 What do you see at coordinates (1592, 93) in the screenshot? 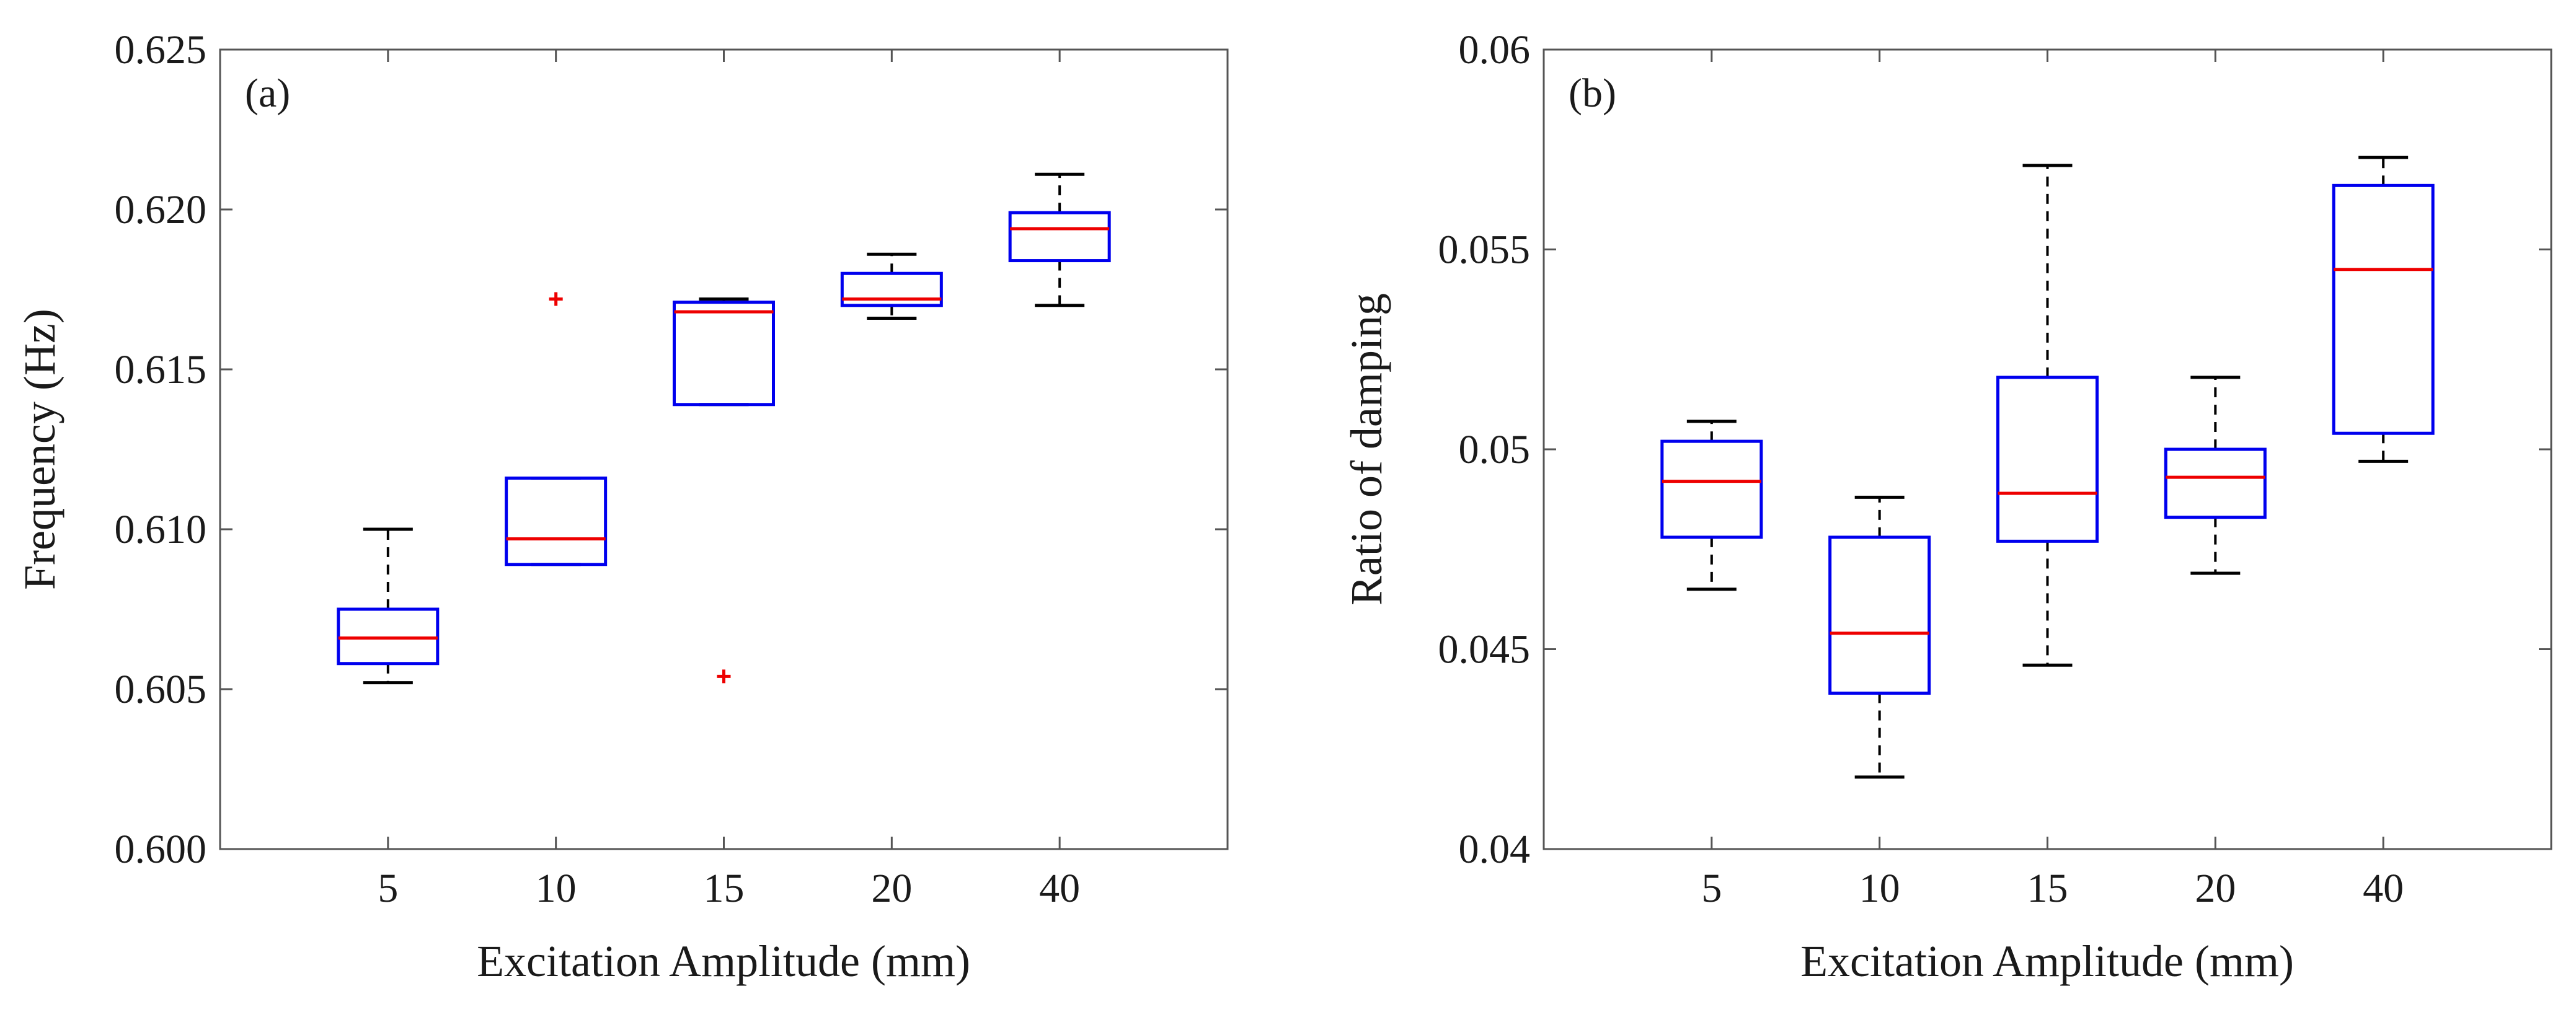
I see `panel-b-label: (b)` at bounding box center [1592, 93].